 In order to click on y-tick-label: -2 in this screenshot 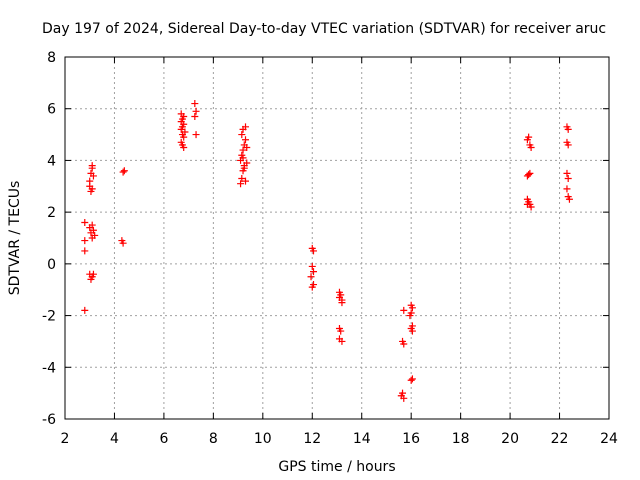, I will do `click(49, 317)`.